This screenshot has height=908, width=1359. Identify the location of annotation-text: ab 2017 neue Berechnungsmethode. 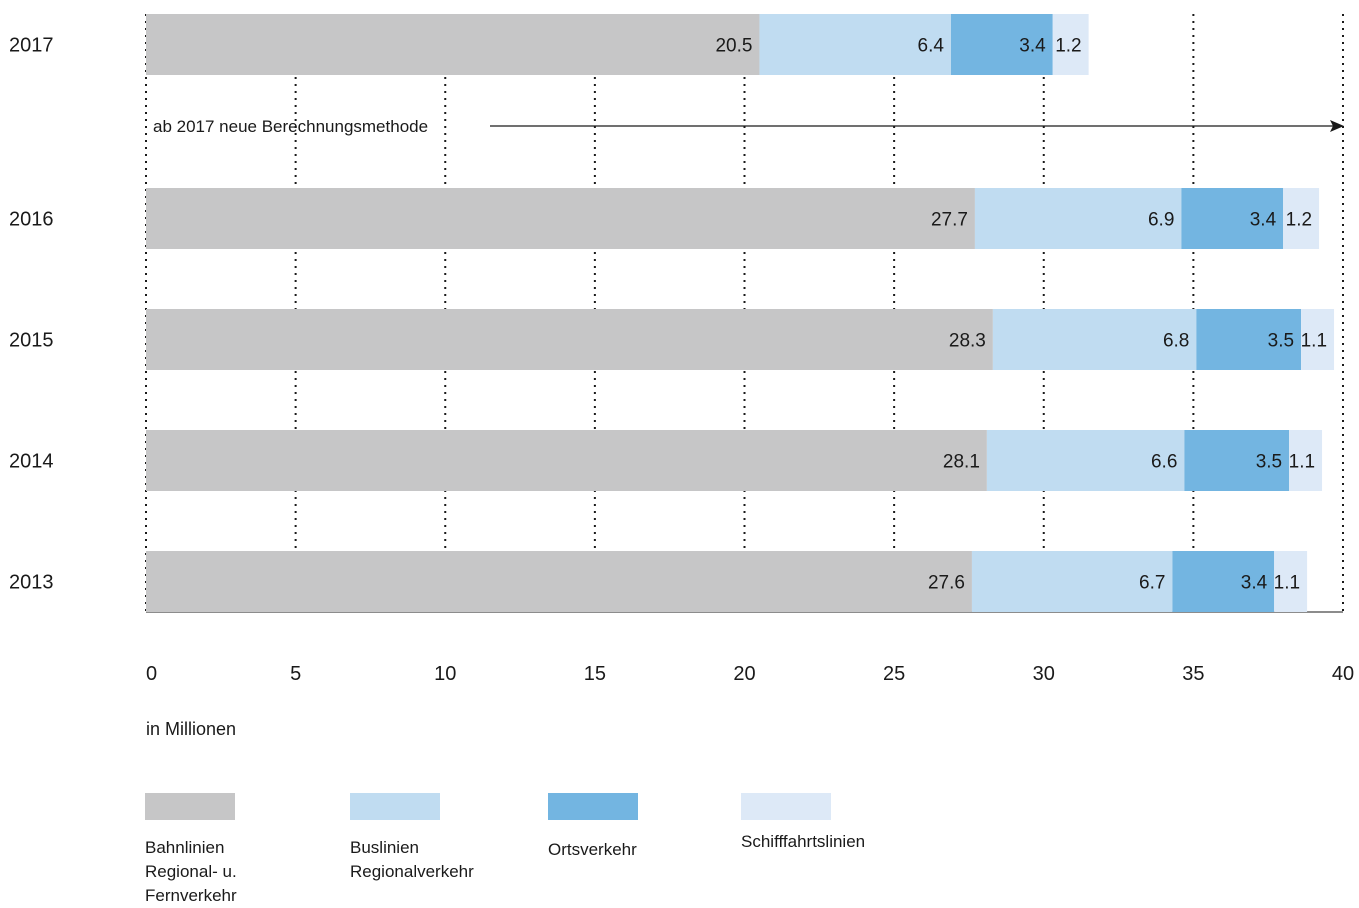
(290, 126).